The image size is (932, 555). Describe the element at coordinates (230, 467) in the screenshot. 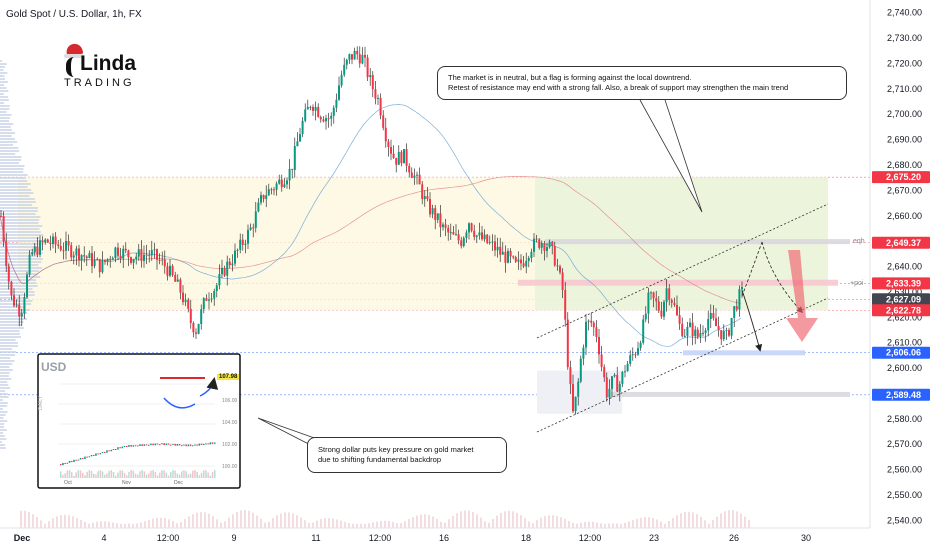

I see `inset-y-tick: 100.00` at that location.